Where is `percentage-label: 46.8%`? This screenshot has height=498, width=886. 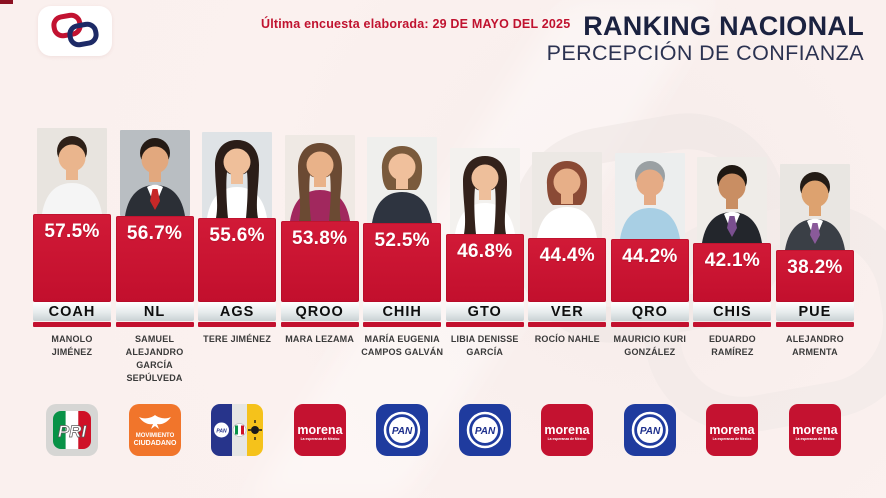 percentage-label: 46.8% is located at coordinates (485, 251).